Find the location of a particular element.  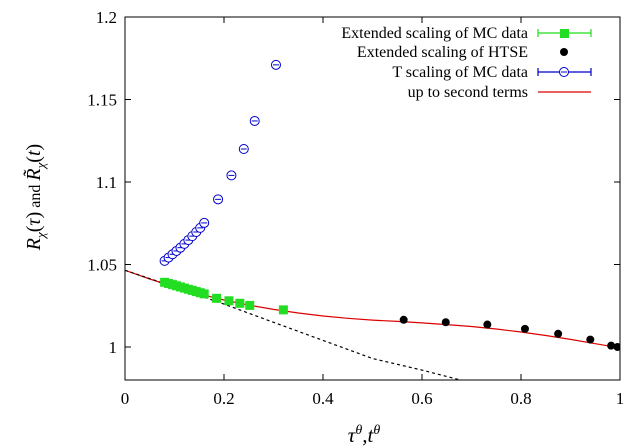

x-tick-label: 0.6 is located at coordinates (421, 398).